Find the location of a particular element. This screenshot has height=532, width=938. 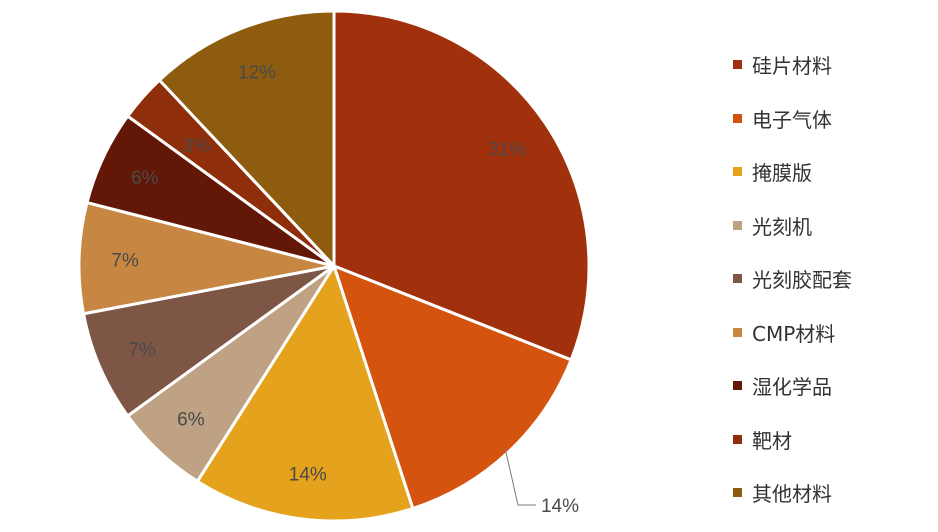

slice-label-5: 7% is located at coordinates (125, 260).